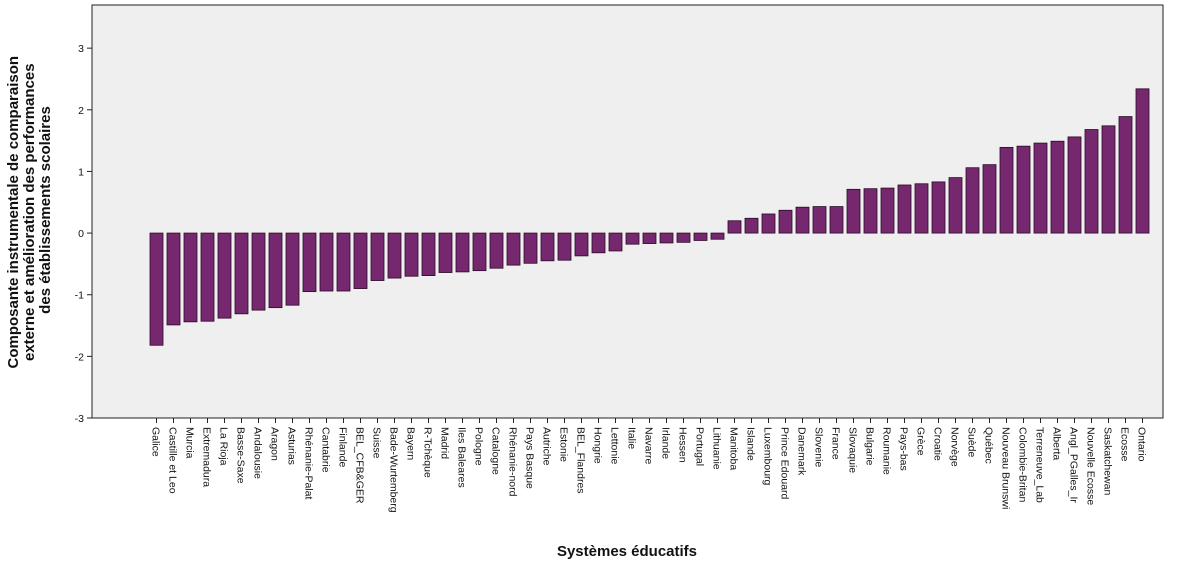 The height and width of the screenshot is (569, 1196). Describe the element at coordinates (496, 451) in the screenshot. I see `x-tick-label: Catalogne` at that location.